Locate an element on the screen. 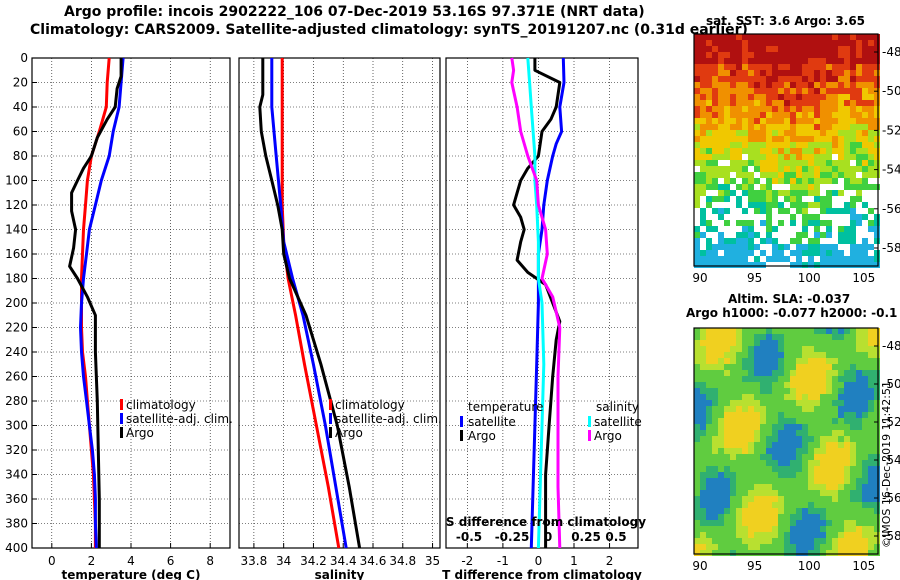 This screenshot has width=900, height=580. top-axis-label: S difference from climatology is located at coordinates (546, 522).